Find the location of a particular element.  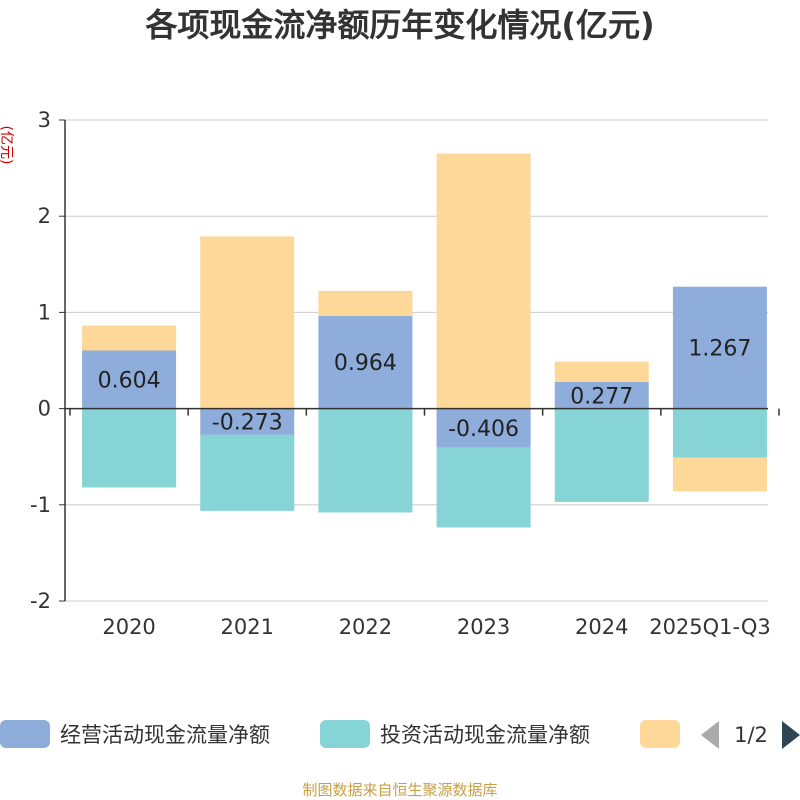

legend-label: 经营活动现金流量净额 is located at coordinates (165, 735).